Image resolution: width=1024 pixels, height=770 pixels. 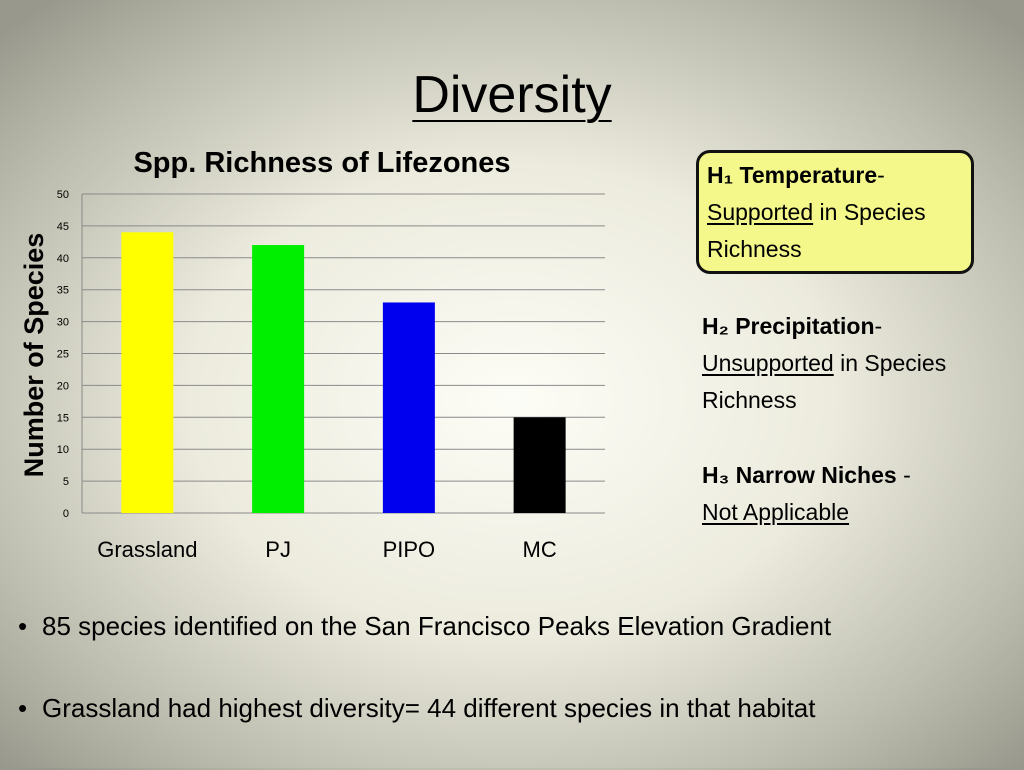 What do you see at coordinates (63, 259) in the screenshot?
I see `y-tick-label: 40` at bounding box center [63, 259].